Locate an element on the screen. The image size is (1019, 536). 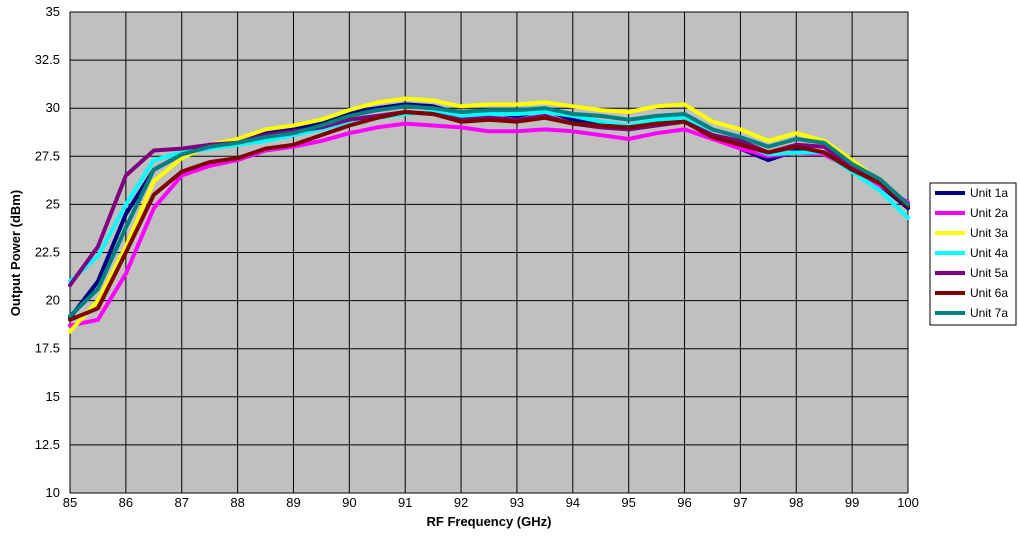
x-axis-title: RF Frequency (GHz) is located at coordinates (489, 521).